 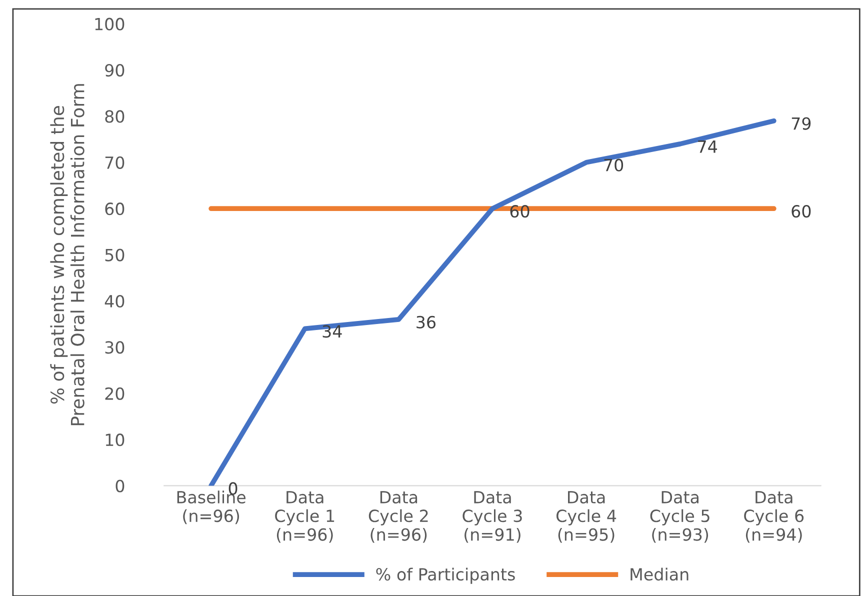 What do you see at coordinates (774, 517) in the screenshot?
I see `x-tick-label: Data Cycle 6 (n=94)` at bounding box center [774, 517].